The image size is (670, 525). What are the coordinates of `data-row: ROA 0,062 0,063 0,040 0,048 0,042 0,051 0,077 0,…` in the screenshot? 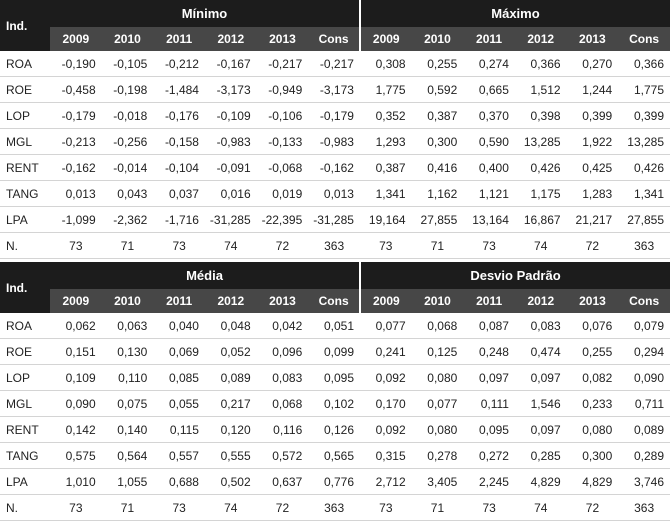 It's located at (335, 326).